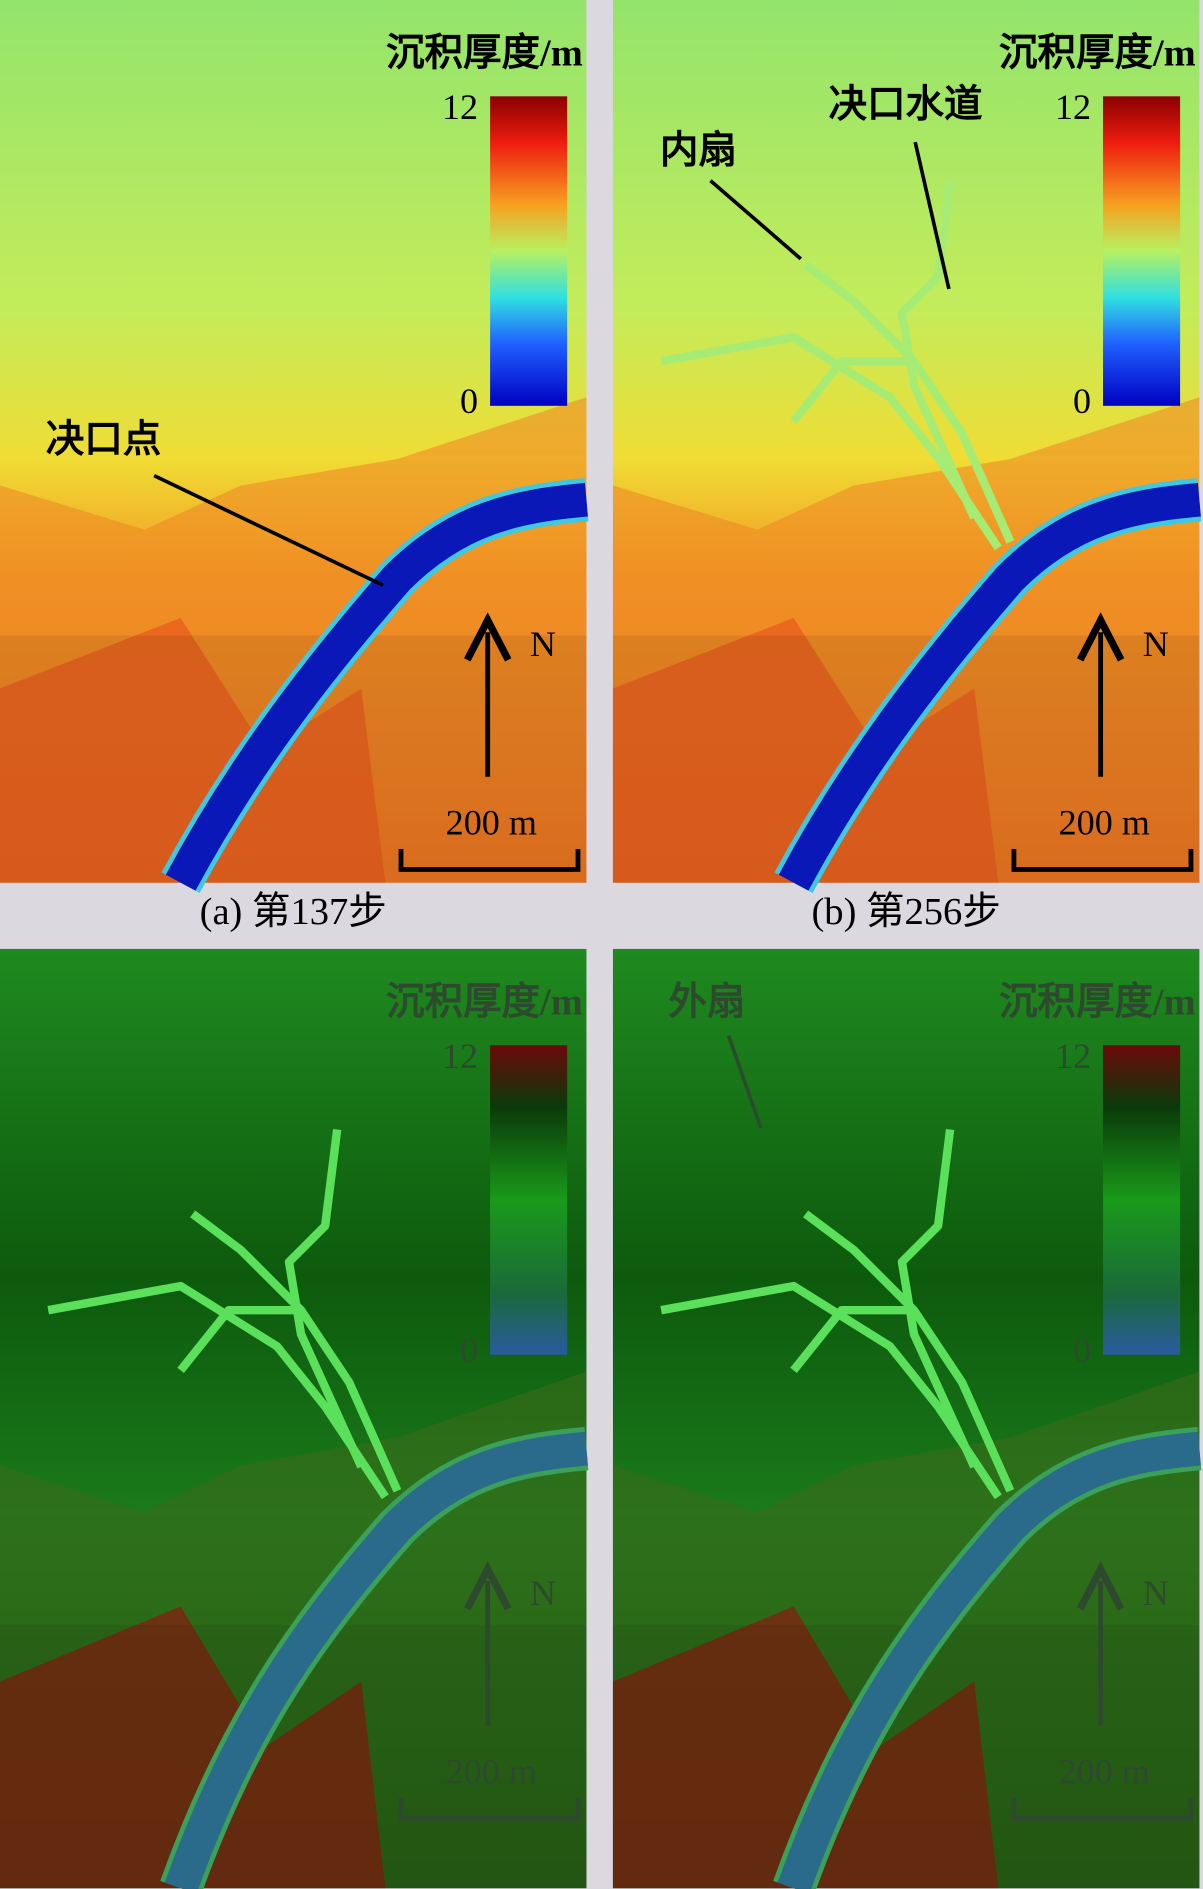 The height and width of the screenshot is (1889, 1203). I want to click on annotation: 决口水道, so click(905, 104).